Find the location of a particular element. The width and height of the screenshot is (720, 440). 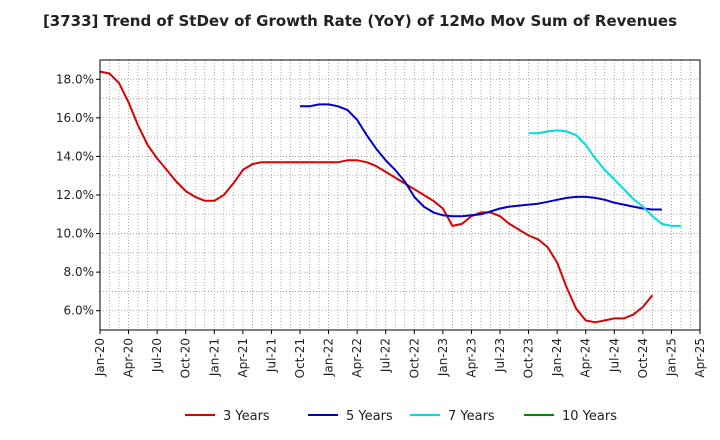

x-tick-label: Apr-22 is located at coordinates (357, 358).